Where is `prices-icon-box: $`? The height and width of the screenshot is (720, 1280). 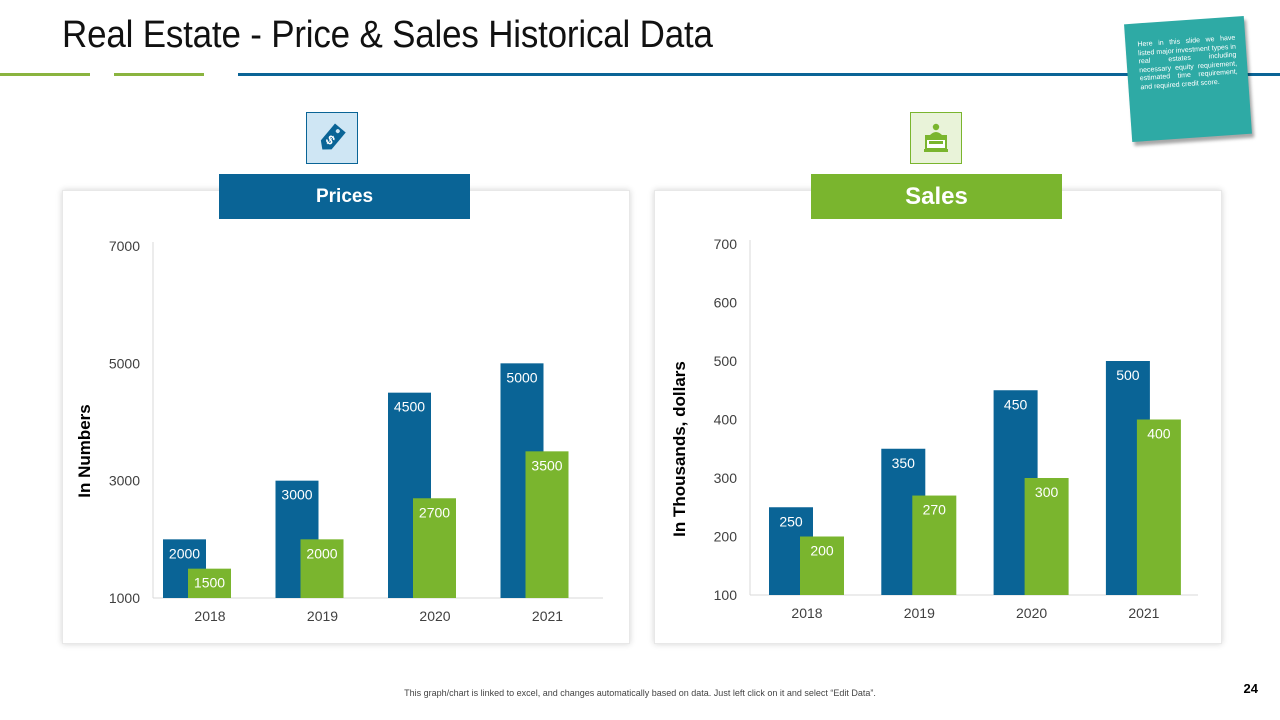
prices-icon-box: $ is located at coordinates (332, 138).